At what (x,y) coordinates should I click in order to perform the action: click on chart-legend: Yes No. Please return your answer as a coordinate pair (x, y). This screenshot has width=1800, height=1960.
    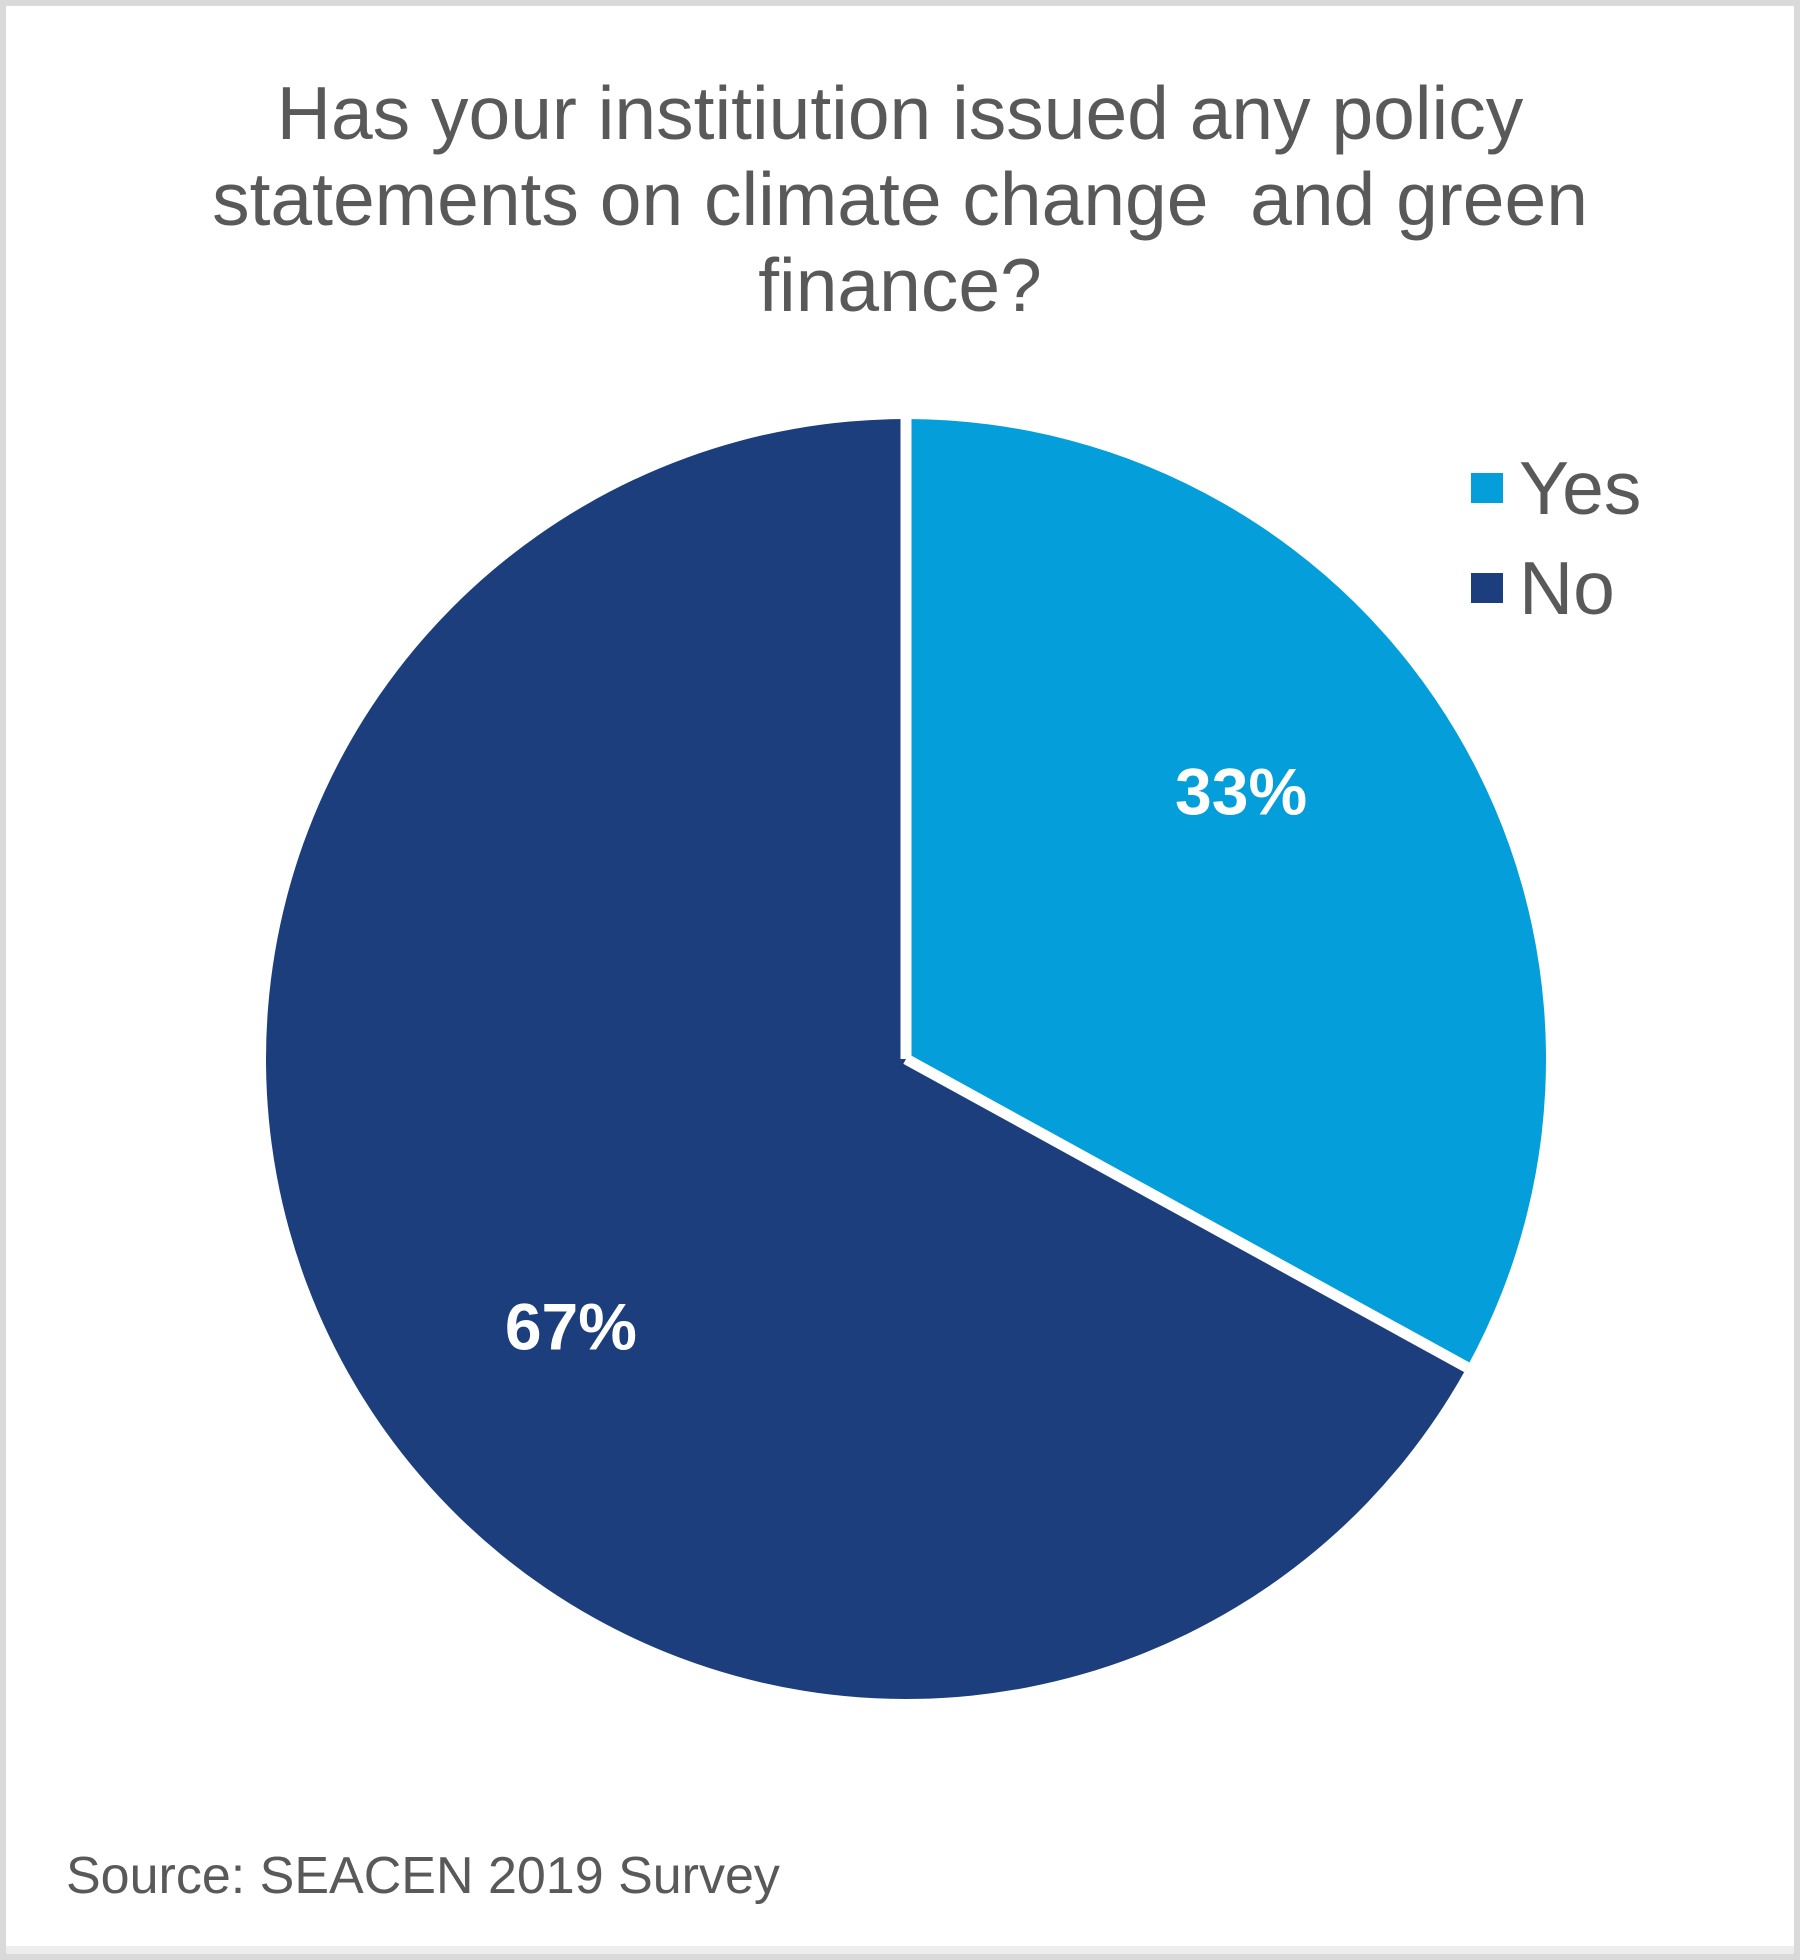
    Looking at the image, I should click on (1556, 538).